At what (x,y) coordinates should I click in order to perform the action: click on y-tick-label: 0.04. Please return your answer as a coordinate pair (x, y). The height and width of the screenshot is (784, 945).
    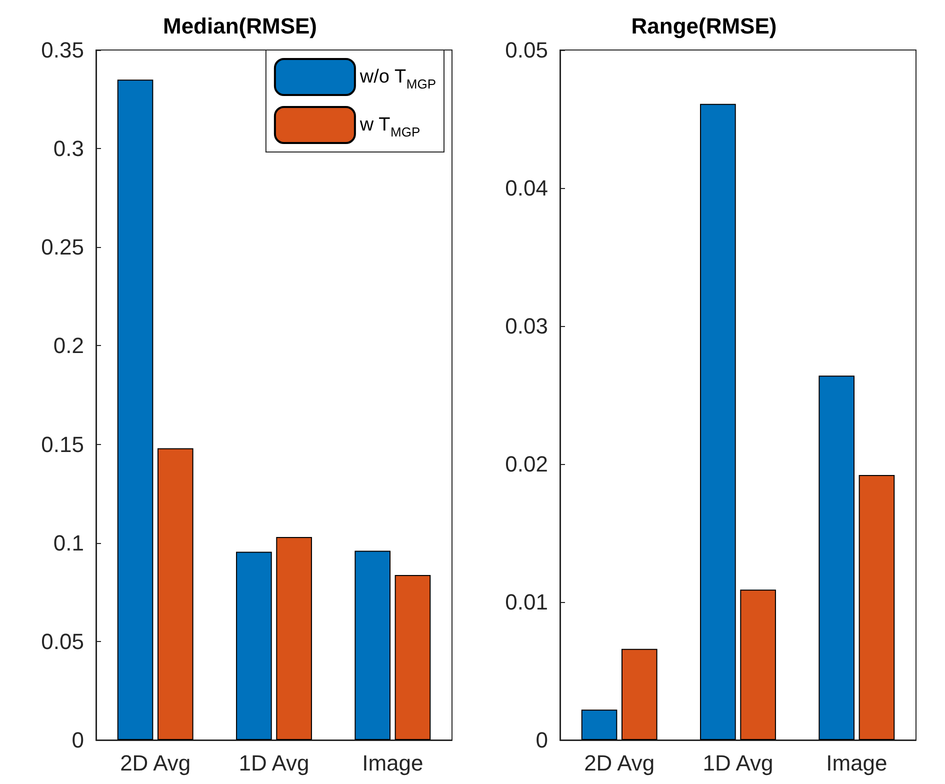
    Looking at the image, I should click on (526, 188).